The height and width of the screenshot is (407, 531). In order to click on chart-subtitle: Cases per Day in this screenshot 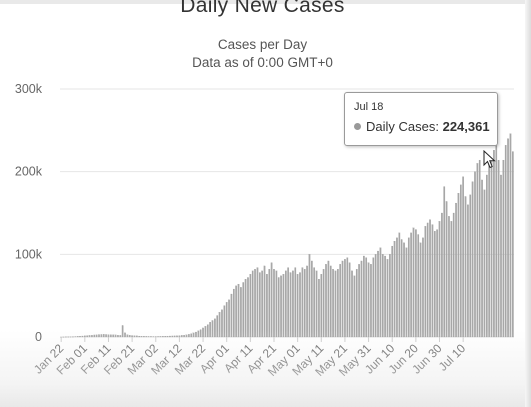, I will do `click(262, 44)`.